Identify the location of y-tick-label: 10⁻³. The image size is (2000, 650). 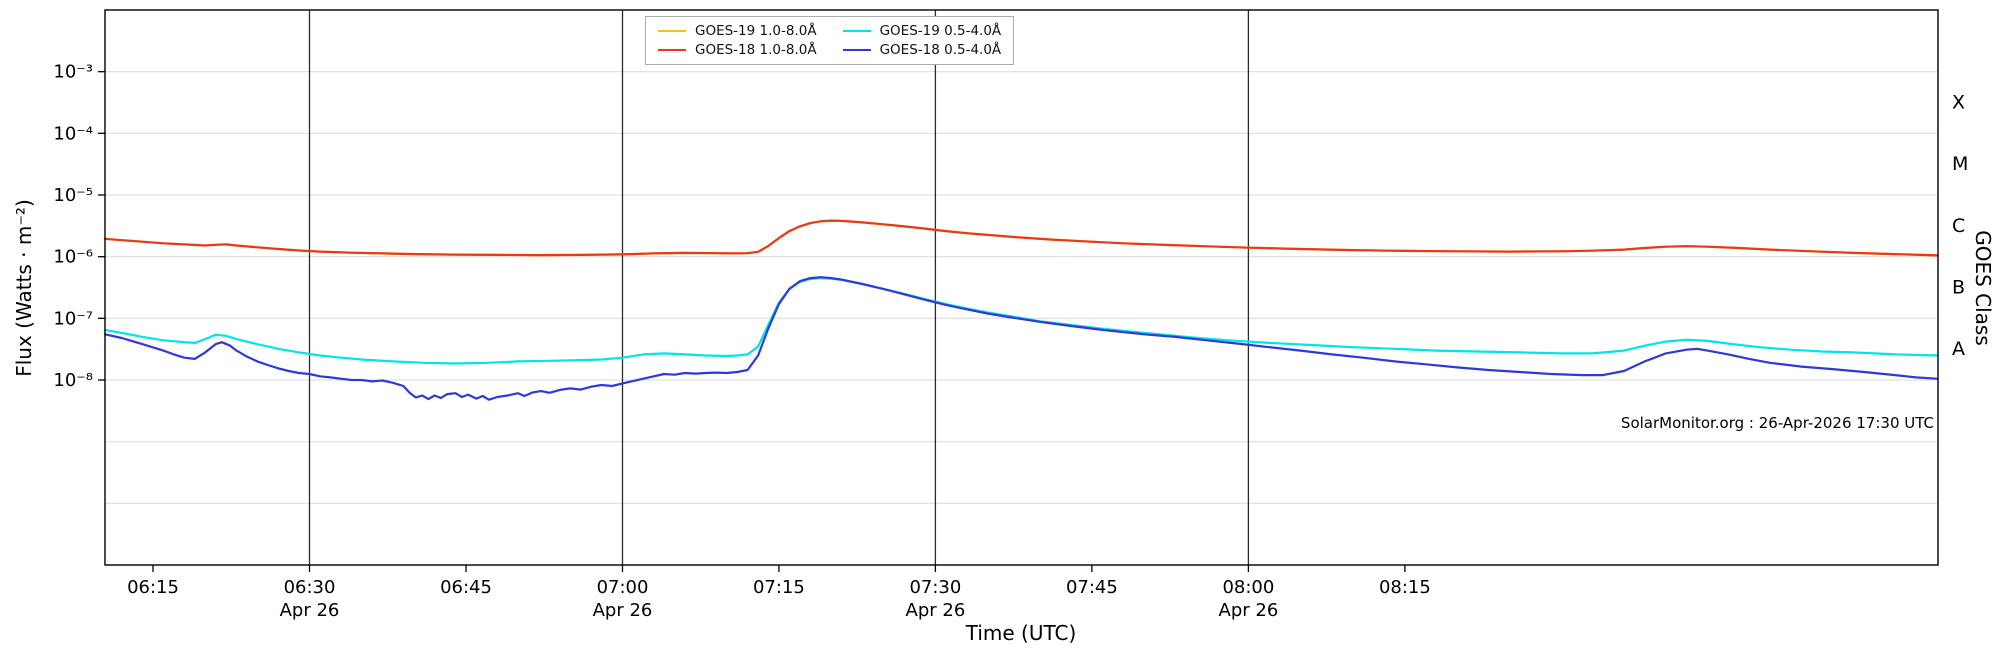
(73, 72).